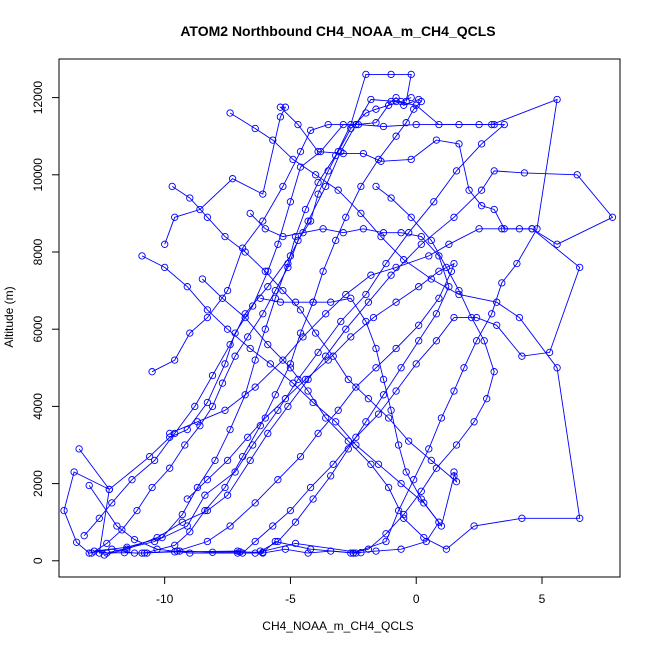  I want to click on y-tick-label: 2000, so click(38, 483).